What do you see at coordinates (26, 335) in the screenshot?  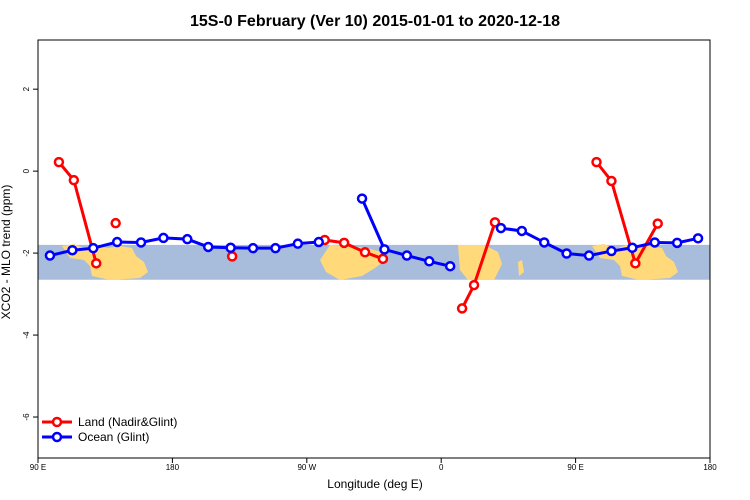 I see `y-tick-label: -4` at bounding box center [26, 335].